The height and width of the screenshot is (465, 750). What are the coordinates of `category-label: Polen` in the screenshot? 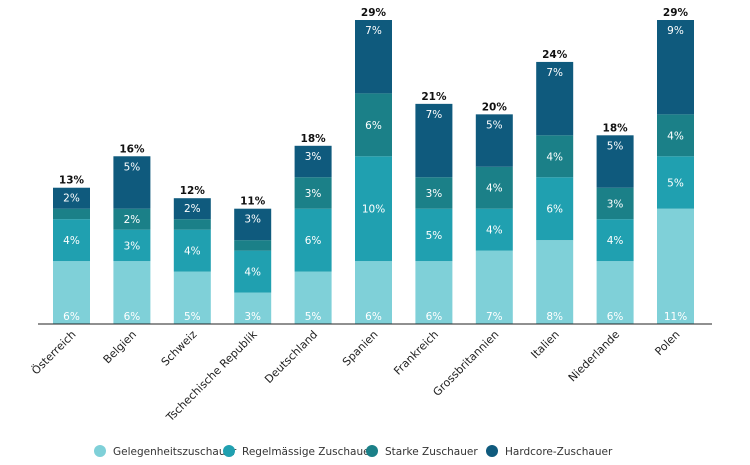 It's located at (667, 343).